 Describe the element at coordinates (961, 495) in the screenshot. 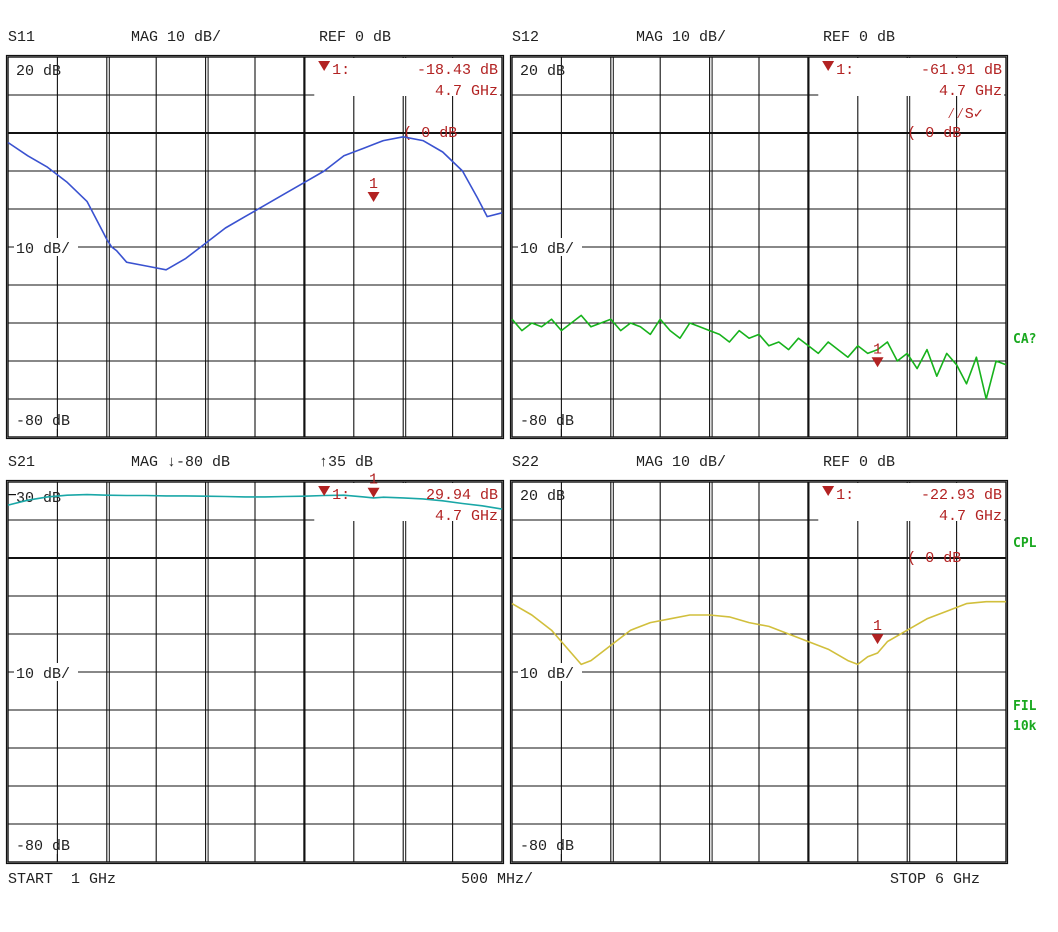

I see `marker-value: -22.93 dB` at that location.